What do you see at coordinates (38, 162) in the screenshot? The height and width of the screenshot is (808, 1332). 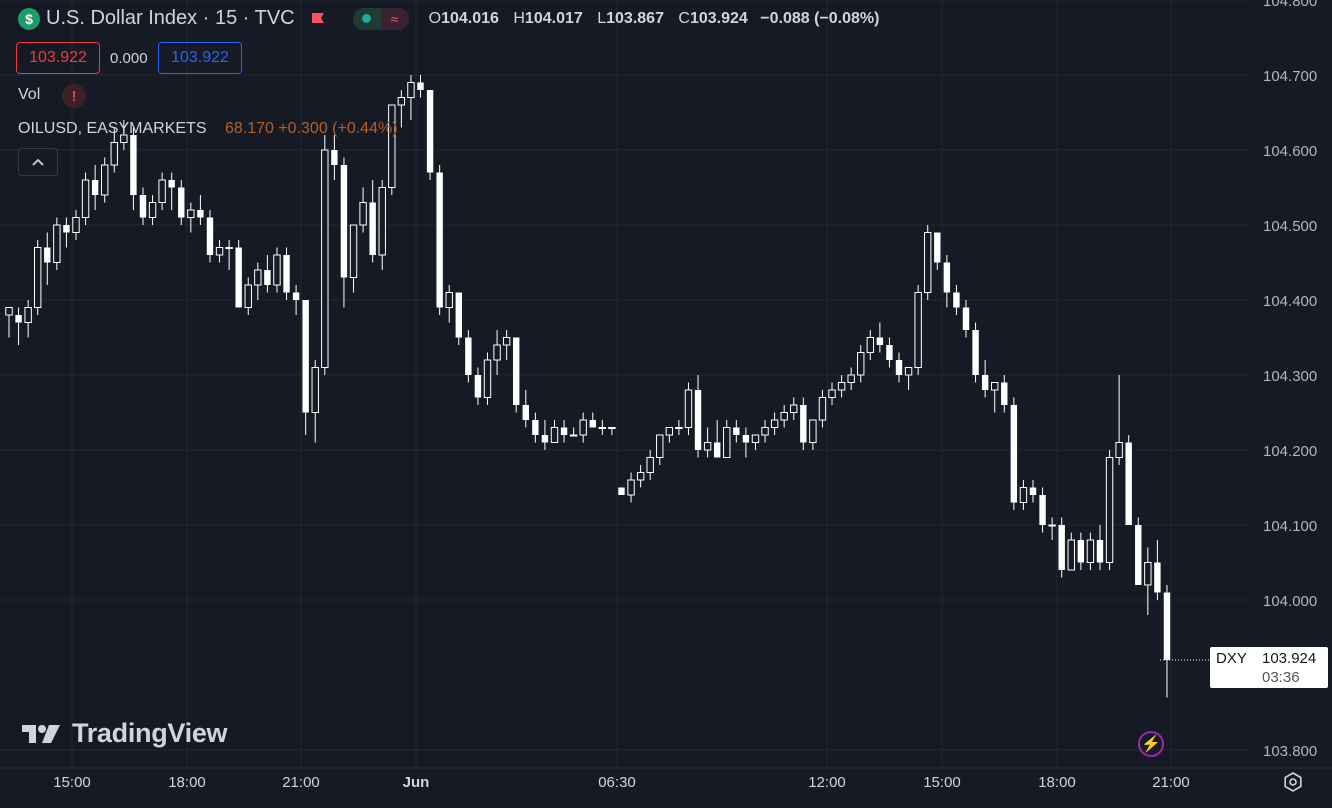 I see `collapse-legend-button` at bounding box center [38, 162].